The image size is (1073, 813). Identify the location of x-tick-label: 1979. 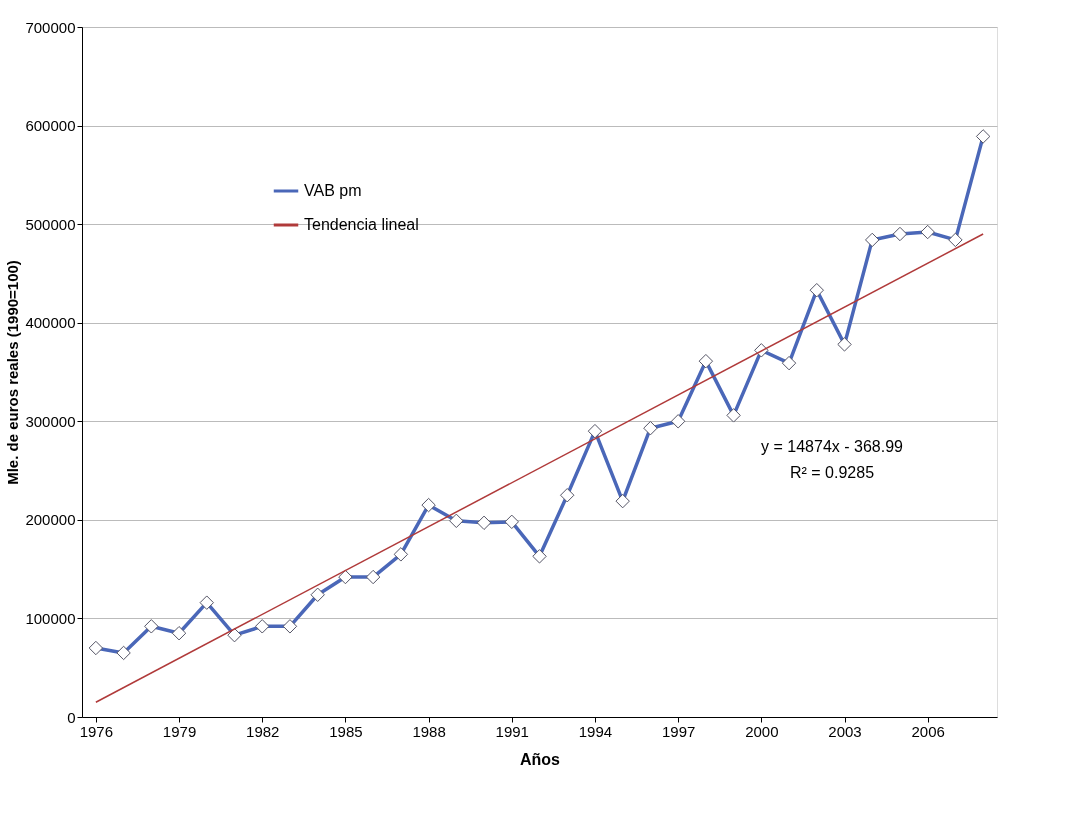
(179, 731).